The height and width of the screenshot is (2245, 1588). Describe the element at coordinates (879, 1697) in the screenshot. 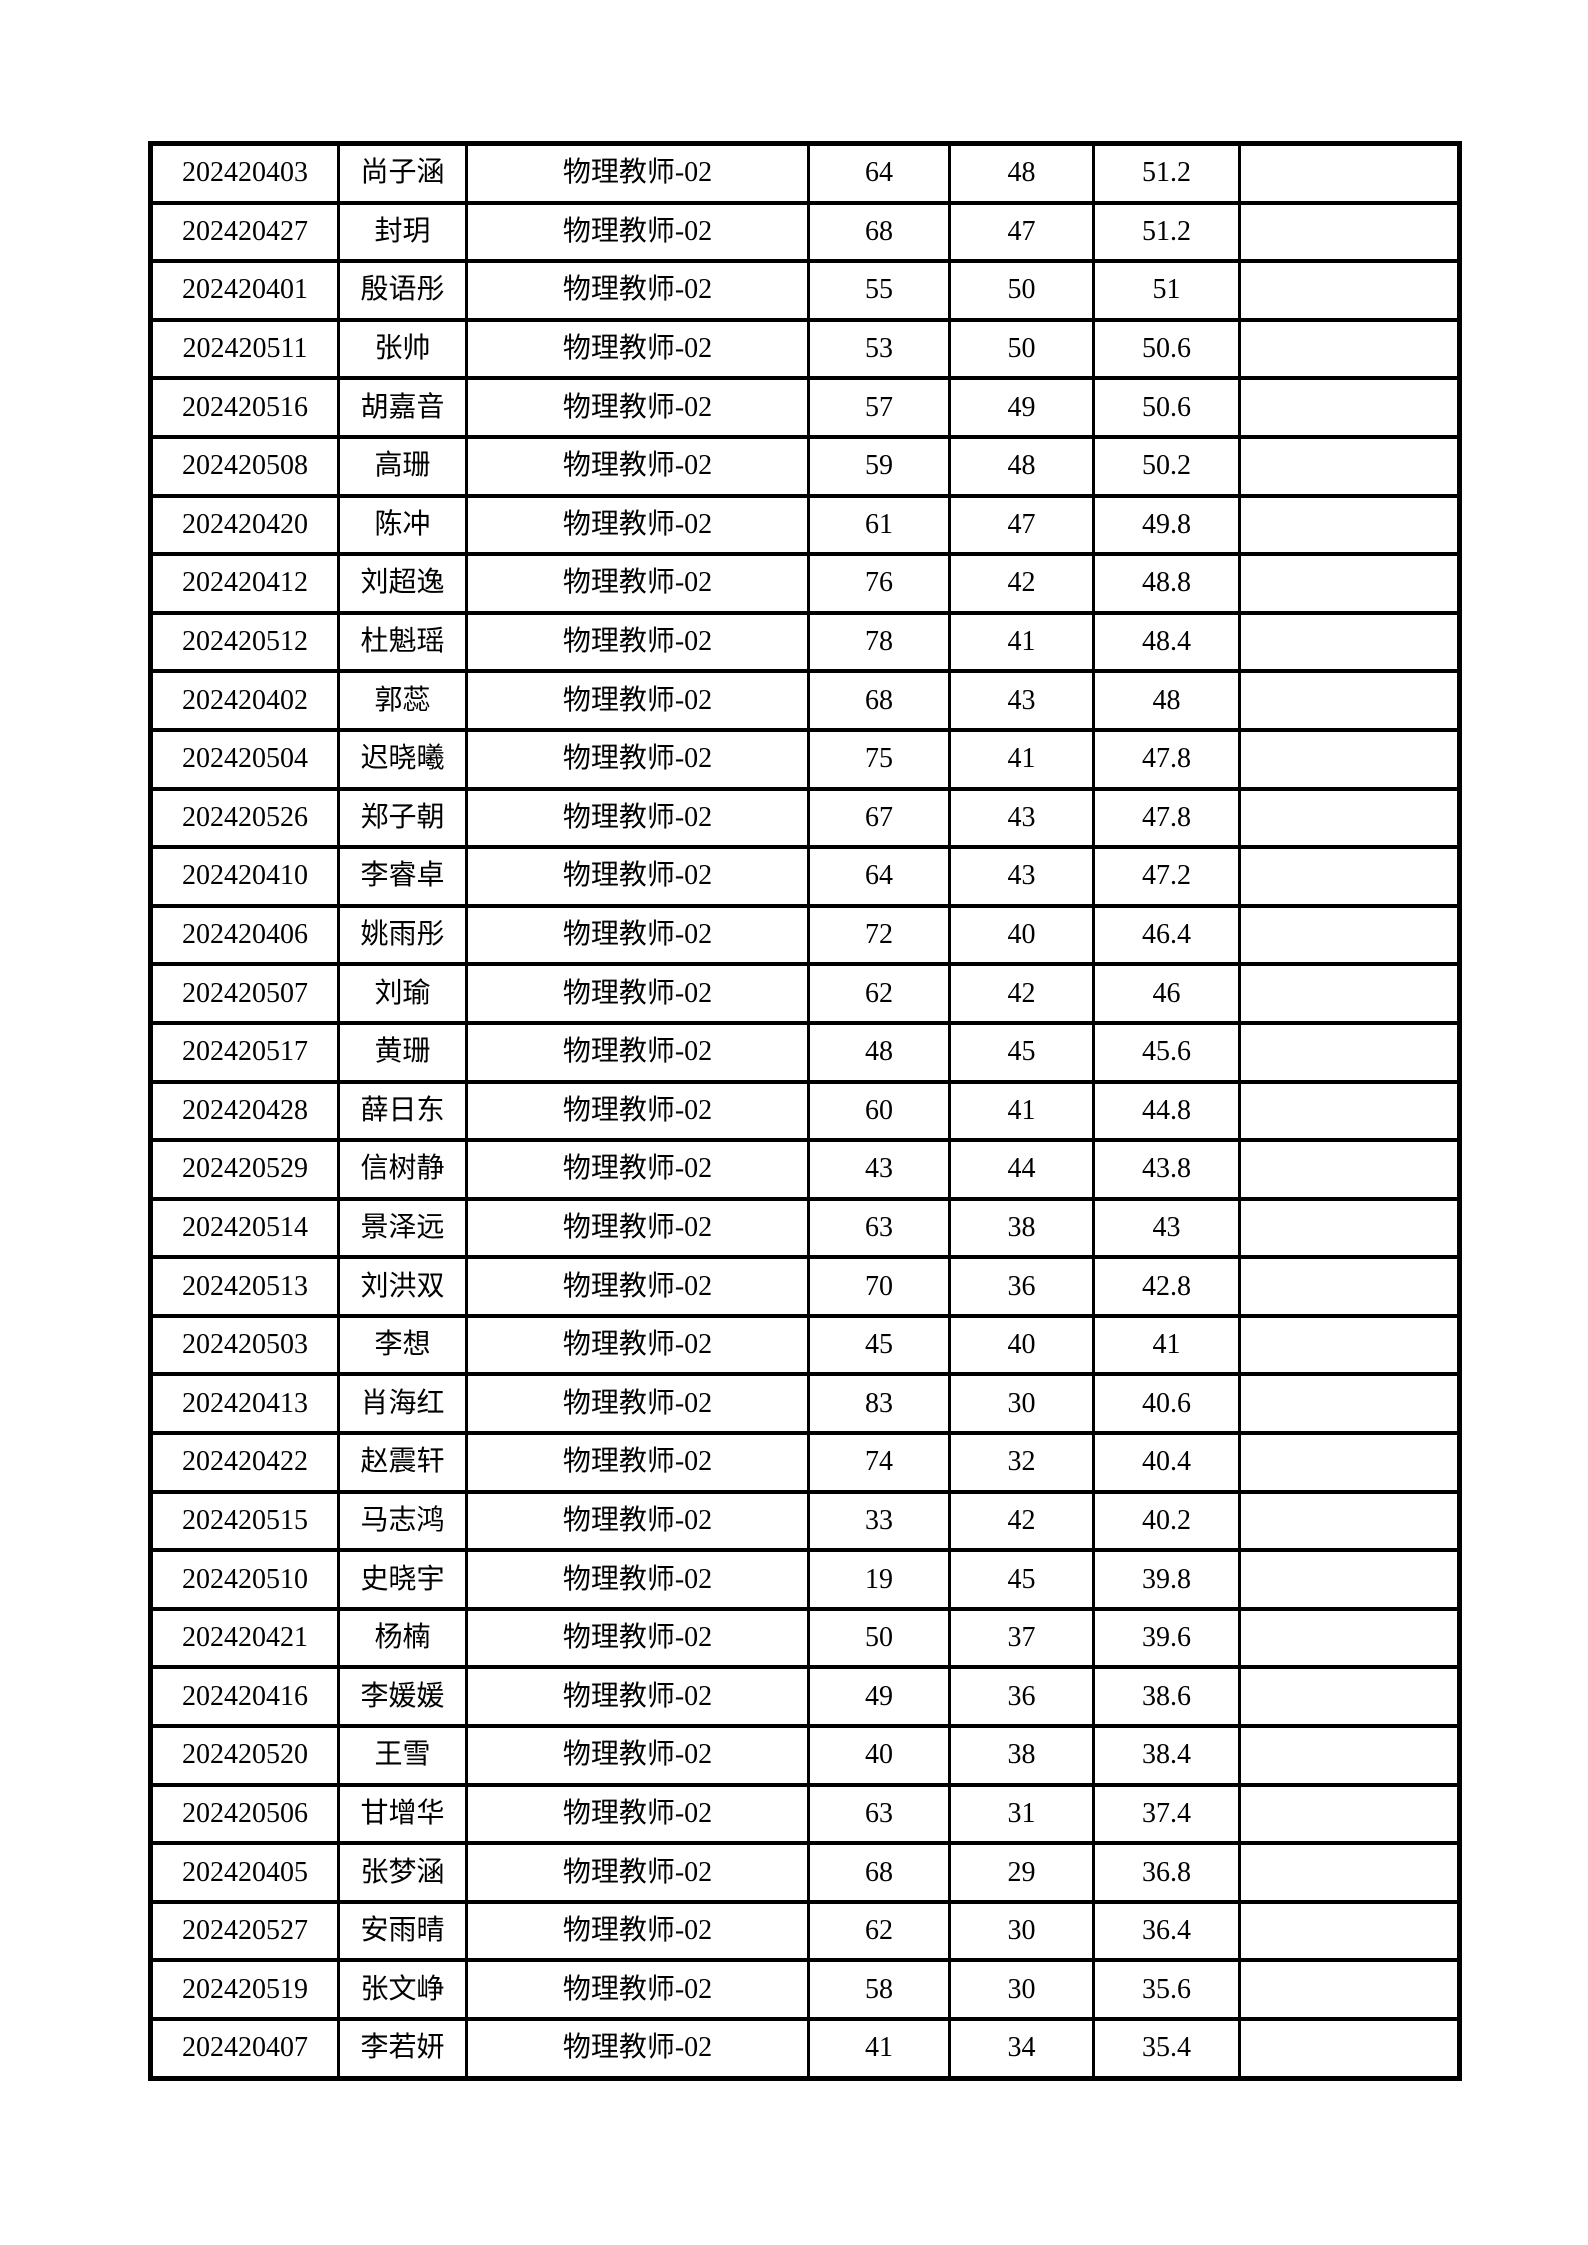

I see `cell-score1: 49` at that location.